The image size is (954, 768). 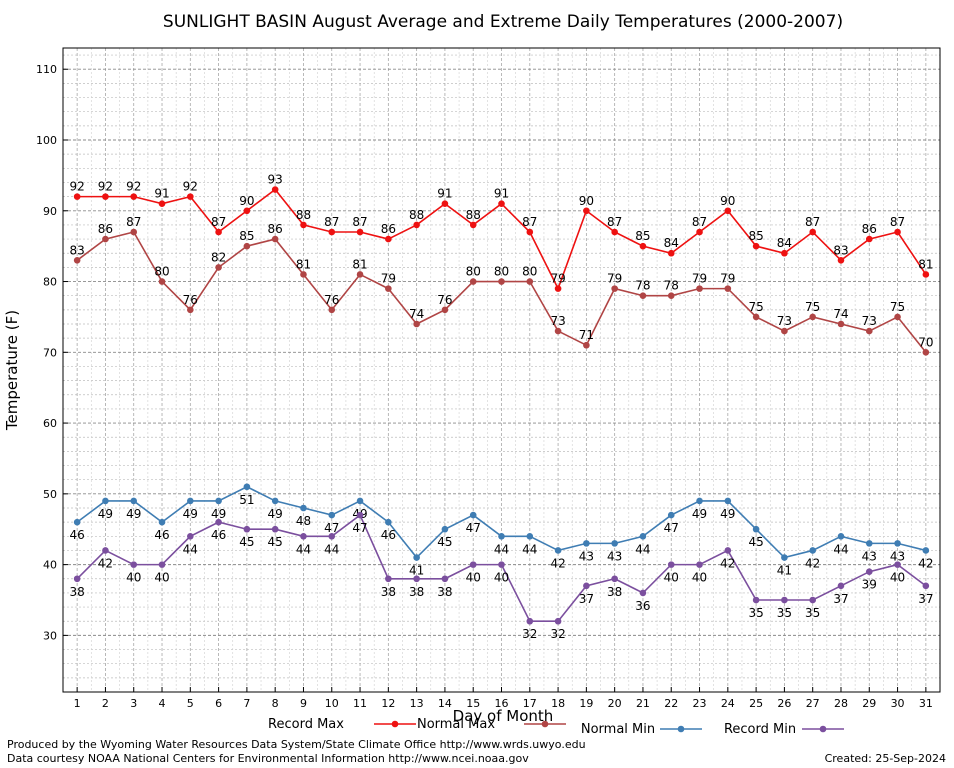 I want to click on data-label: 88, so click(x=416, y=215).